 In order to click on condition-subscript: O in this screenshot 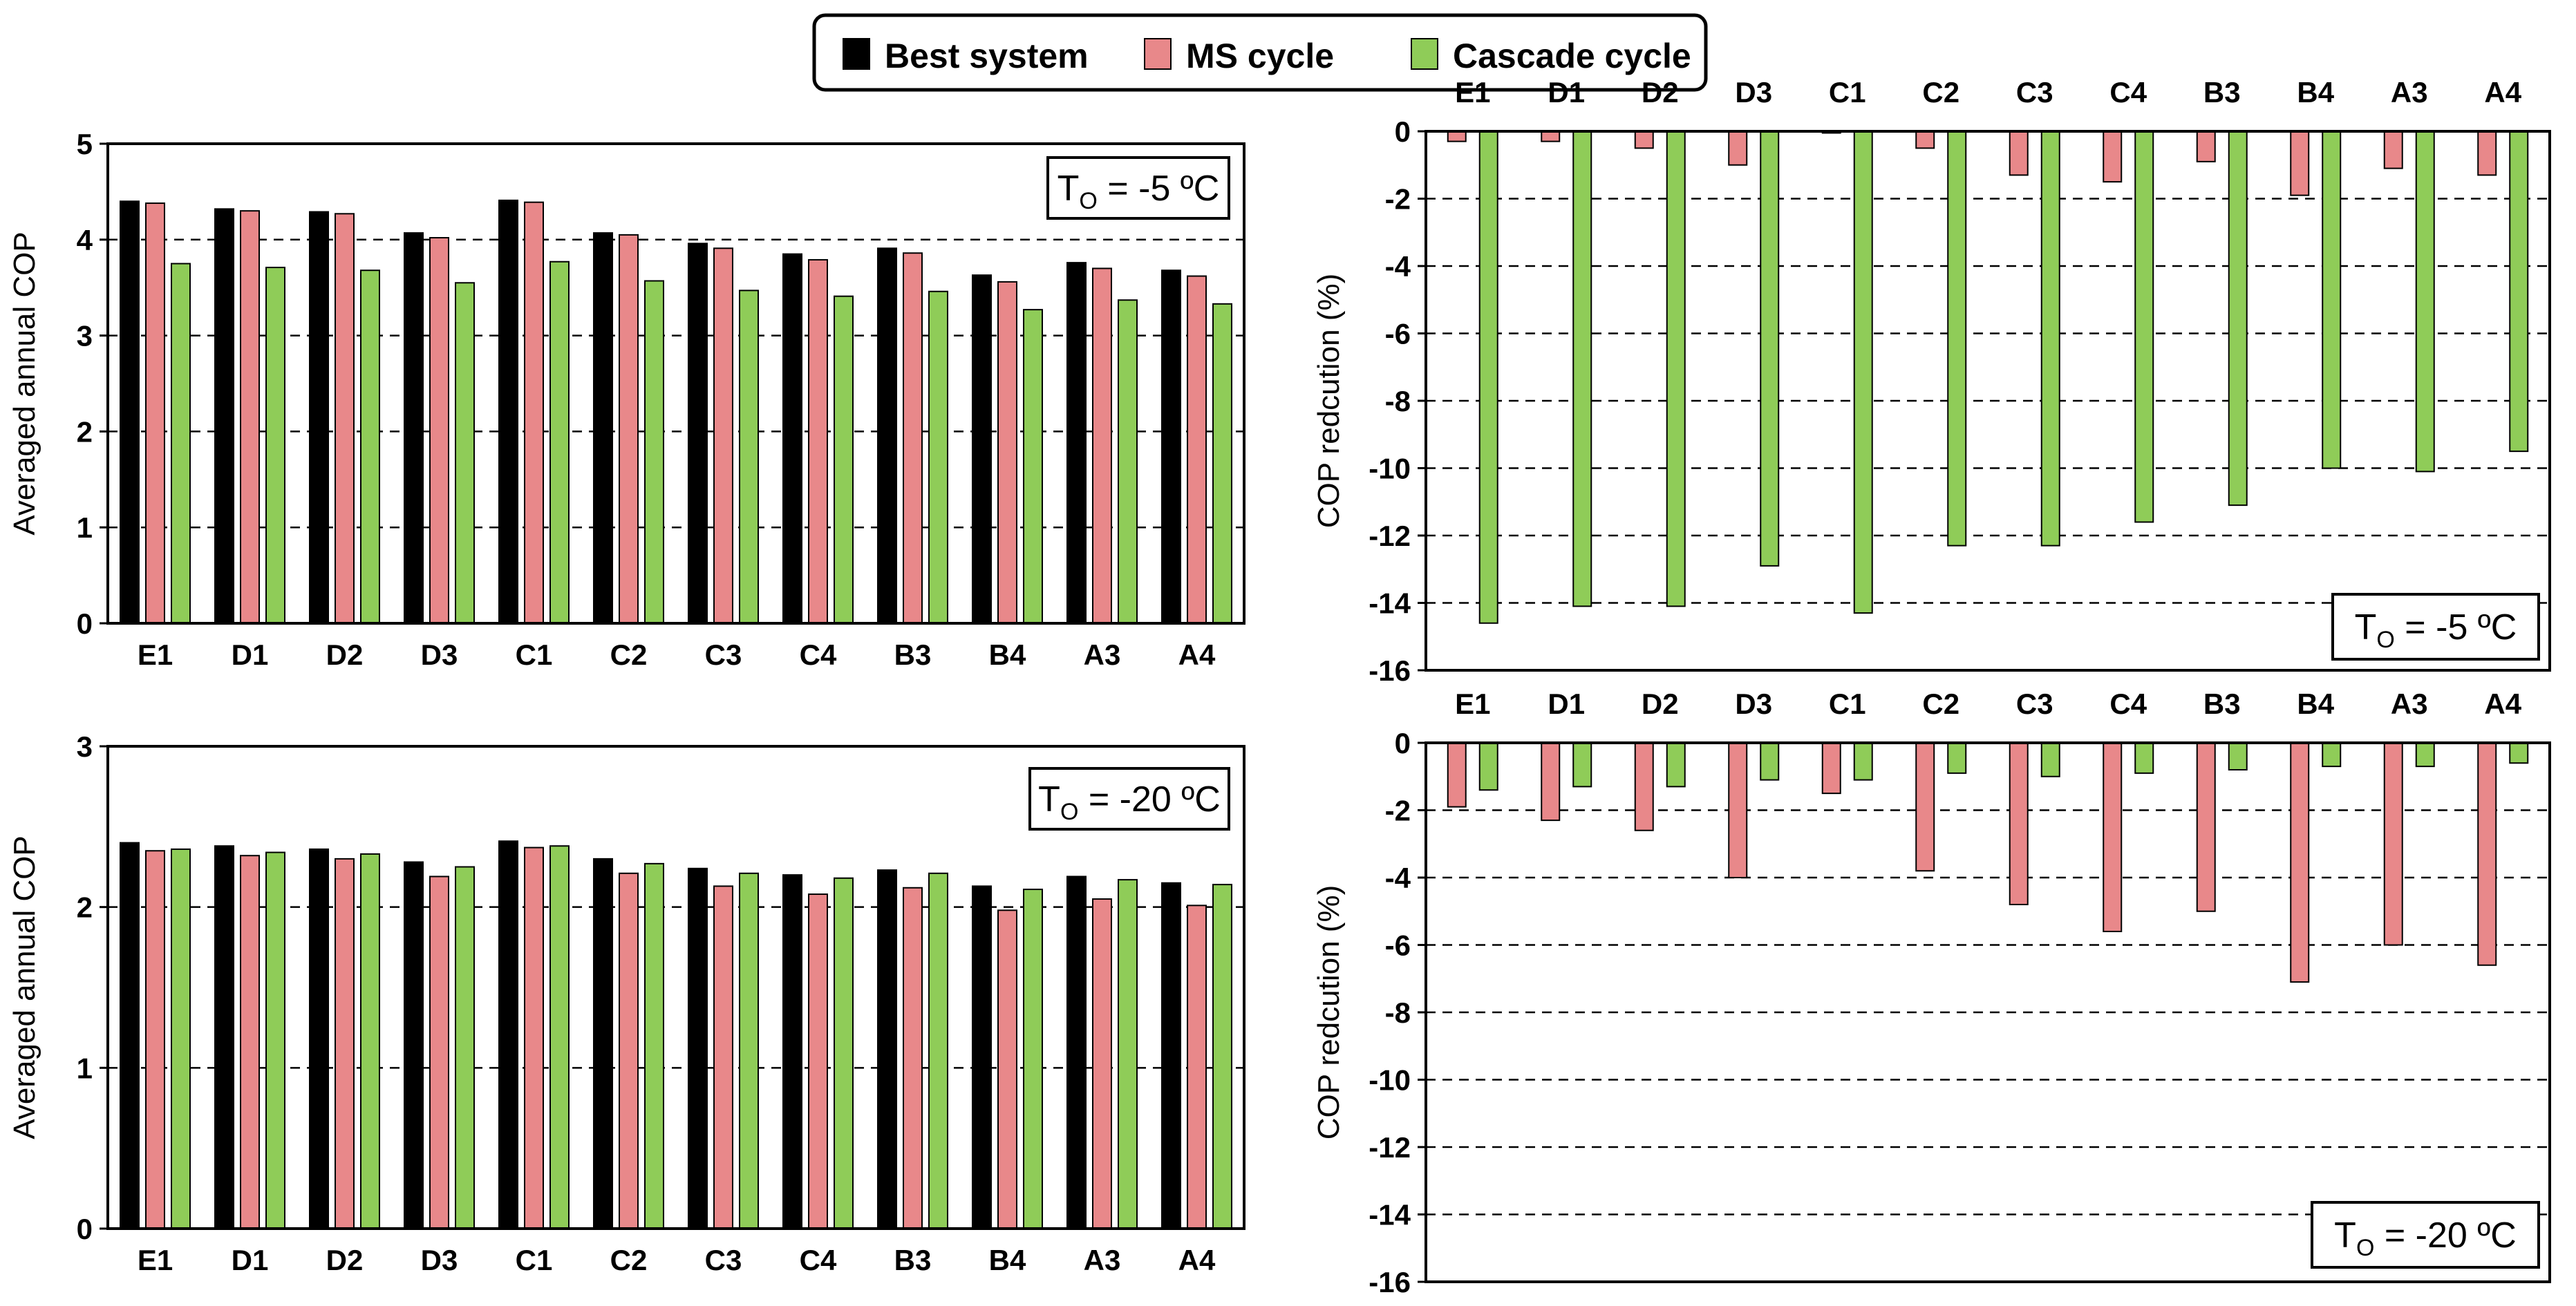, I will do `click(2365, 1248)`.